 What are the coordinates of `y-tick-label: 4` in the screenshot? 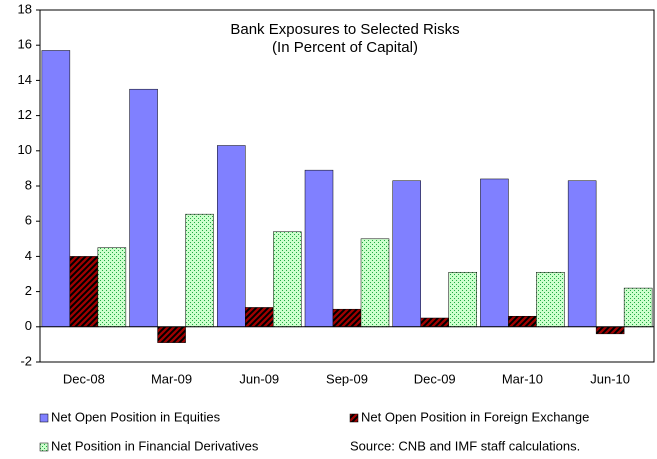 It's located at (28, 255).